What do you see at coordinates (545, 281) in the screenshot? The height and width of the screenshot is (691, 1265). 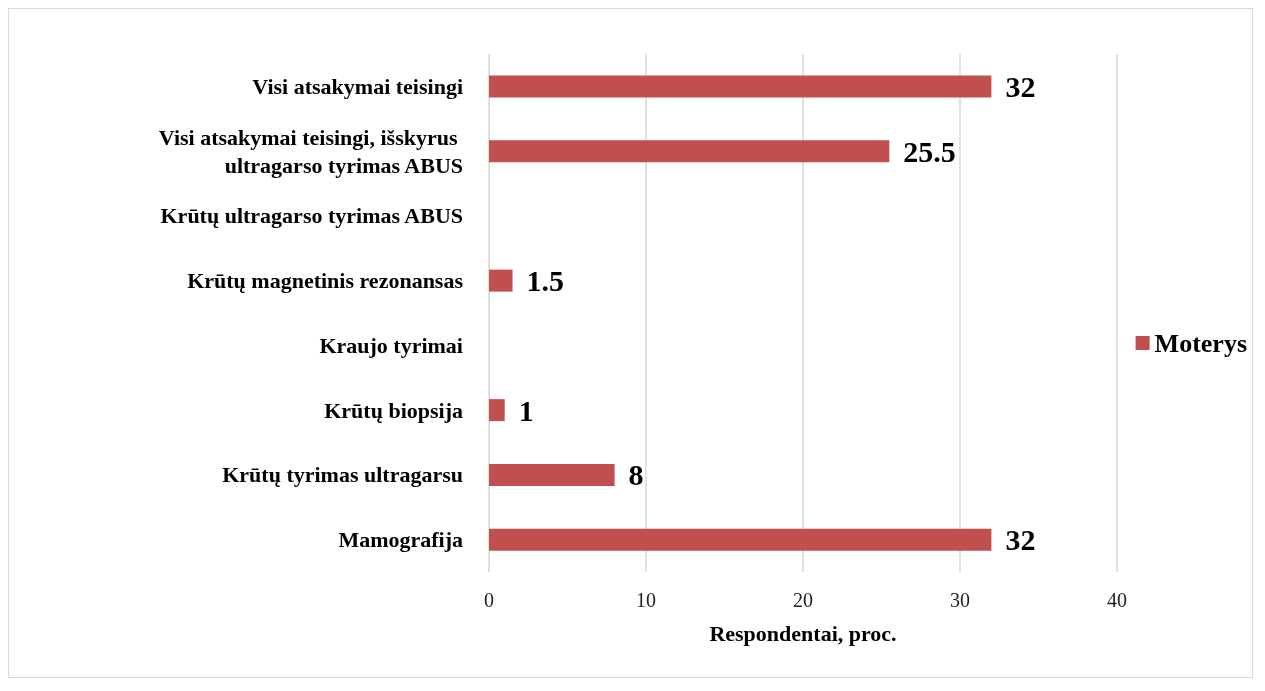 I see `data-label: 1.5` at bounding box center [545, 281].